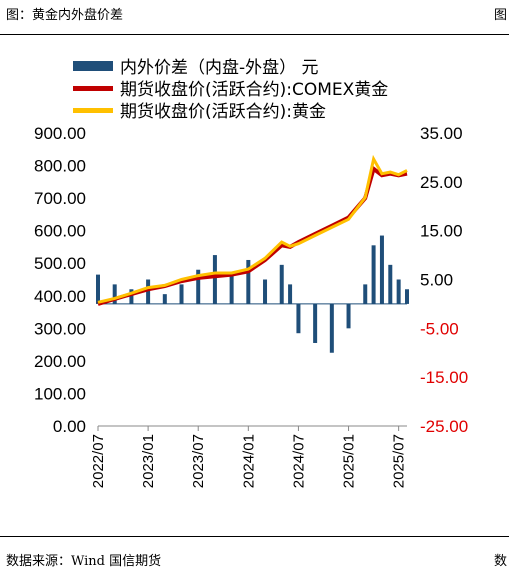 Image resolution: width=509 pixels, height=574 pixels. I want to click on legend-label-domestic: 期货收盘价(活跃合约):黄金, so click(223, 112).